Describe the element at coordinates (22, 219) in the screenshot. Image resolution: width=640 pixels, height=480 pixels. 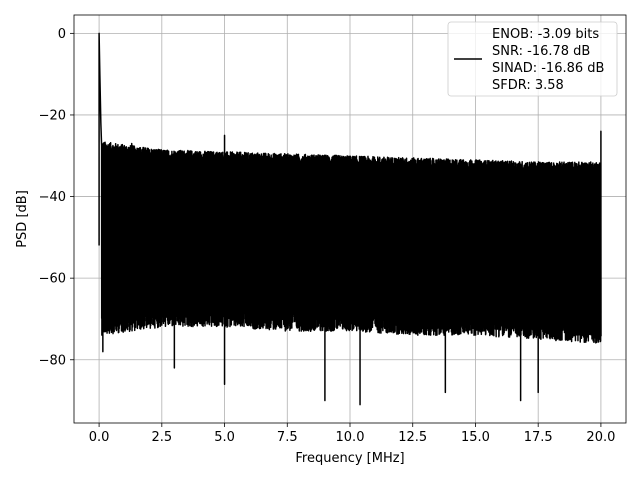
I see `y-axis-label: PSD [dB]` at that location.